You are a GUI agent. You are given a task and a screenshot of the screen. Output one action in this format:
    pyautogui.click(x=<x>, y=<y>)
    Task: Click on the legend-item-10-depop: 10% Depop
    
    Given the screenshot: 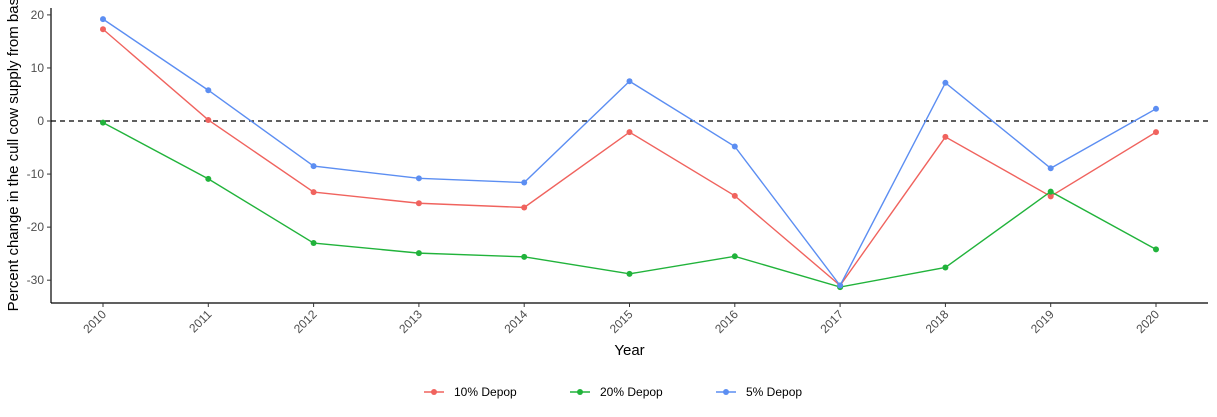 What is the action you would take?
    pyautogui.click(x=470, y=392)
    